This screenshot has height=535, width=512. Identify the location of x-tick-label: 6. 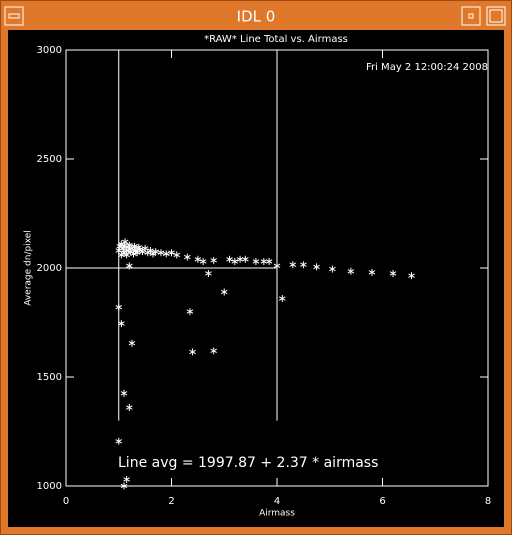
(382, 501).